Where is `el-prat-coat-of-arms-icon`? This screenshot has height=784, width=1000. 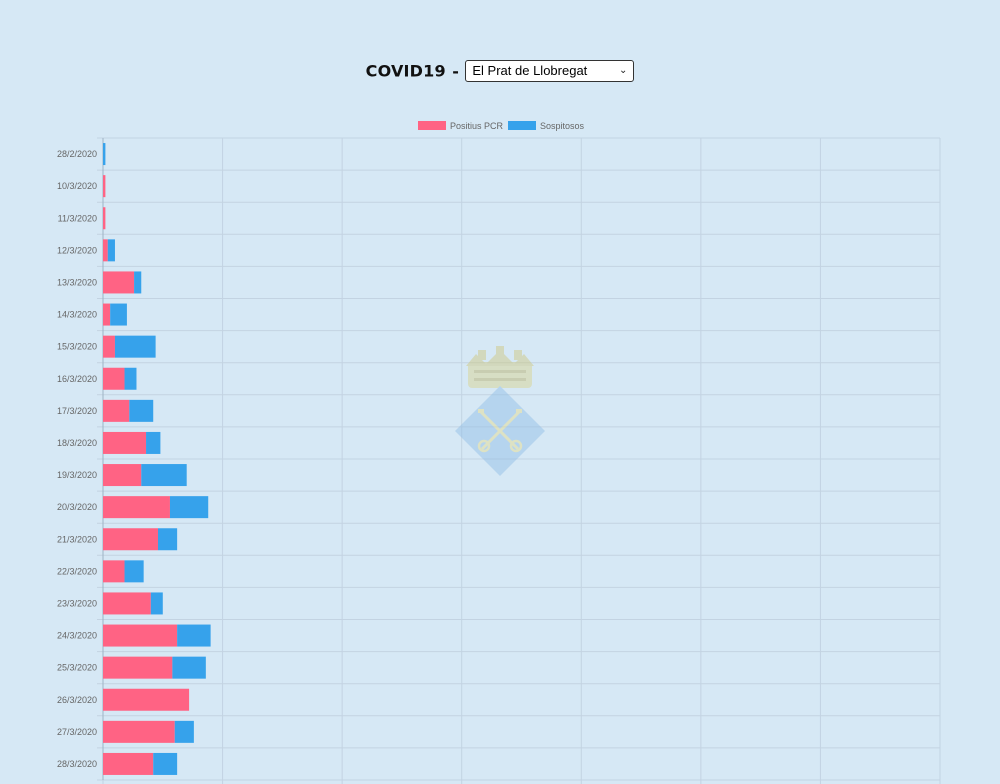 el-prat-coat-of-arms-icon is located at coordinates (500, 411).